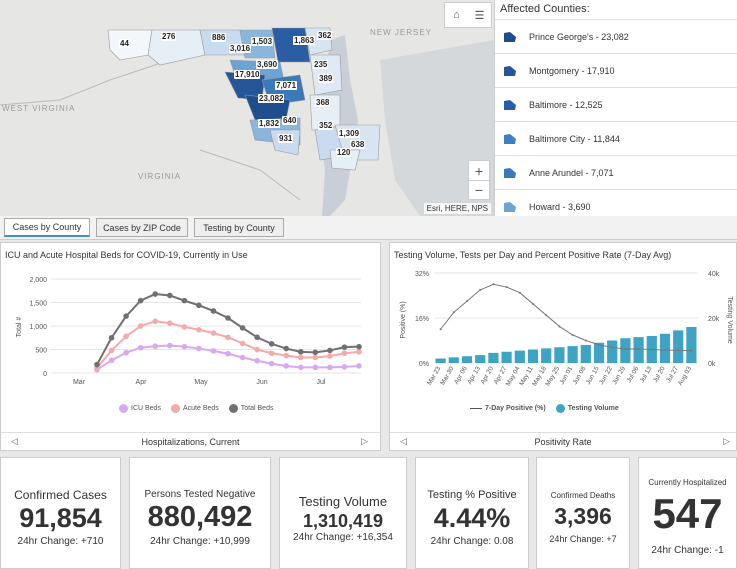 This screenshot has width=737, height=569. What do you see at coordinates (201, 382) in the screenshot?
I see `x-tick-label: May` at bounding box center [201, 382].